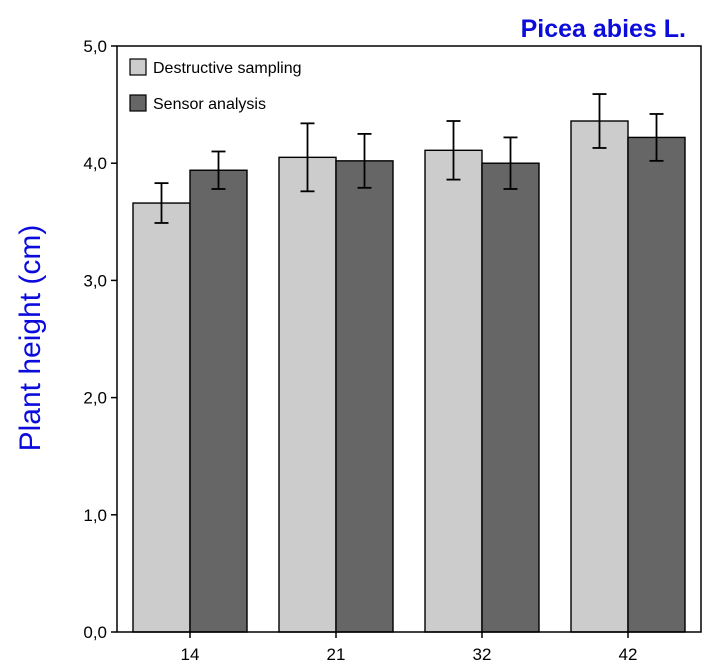 The height and width of the screenshot is (670, 705). What do you see at coordinates (190, 654) in the screenshot?
I see `x-tick-label-14: 14` at bounding box center [190, 654].